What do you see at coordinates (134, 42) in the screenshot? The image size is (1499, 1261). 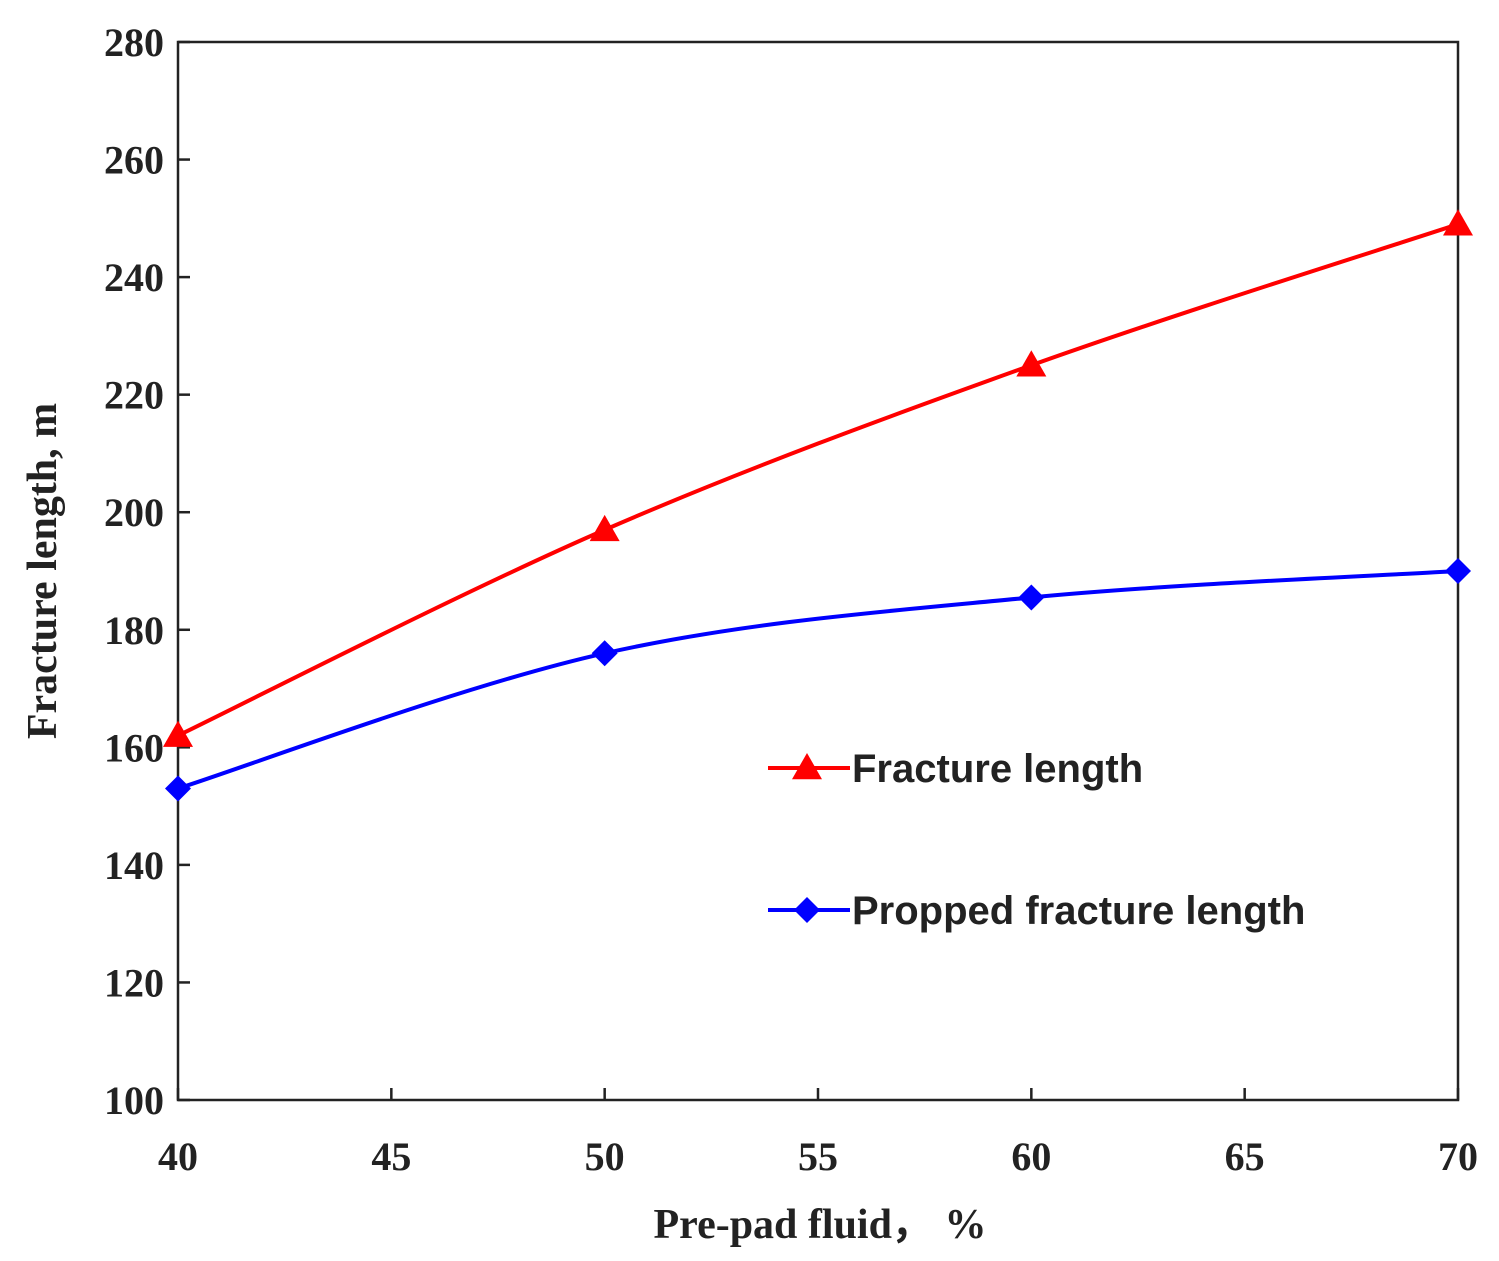 I see `y-tick-label: 280` at bounding box center [134, 42].